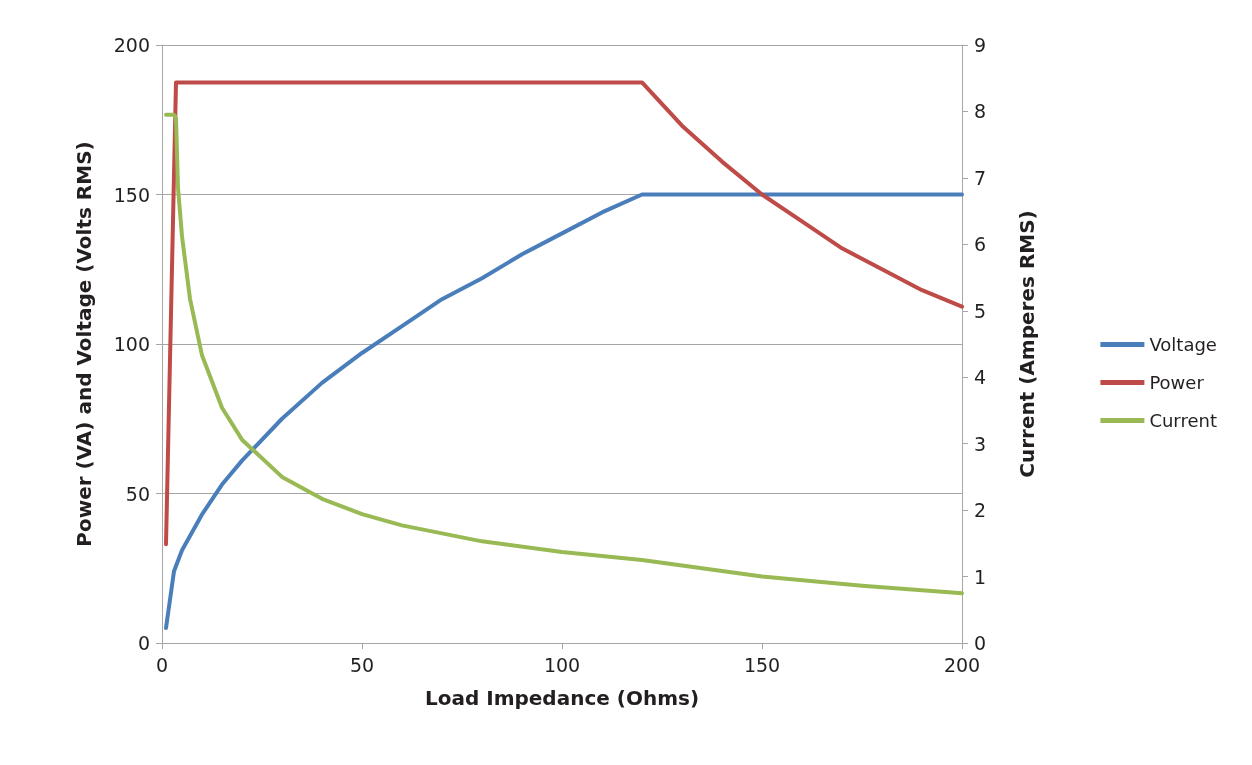 This screenshot has height=765, width=1252. Describe the element at coordinates (980, 576) in the screenshot. I see `y2-tick-label: 1` at that location.